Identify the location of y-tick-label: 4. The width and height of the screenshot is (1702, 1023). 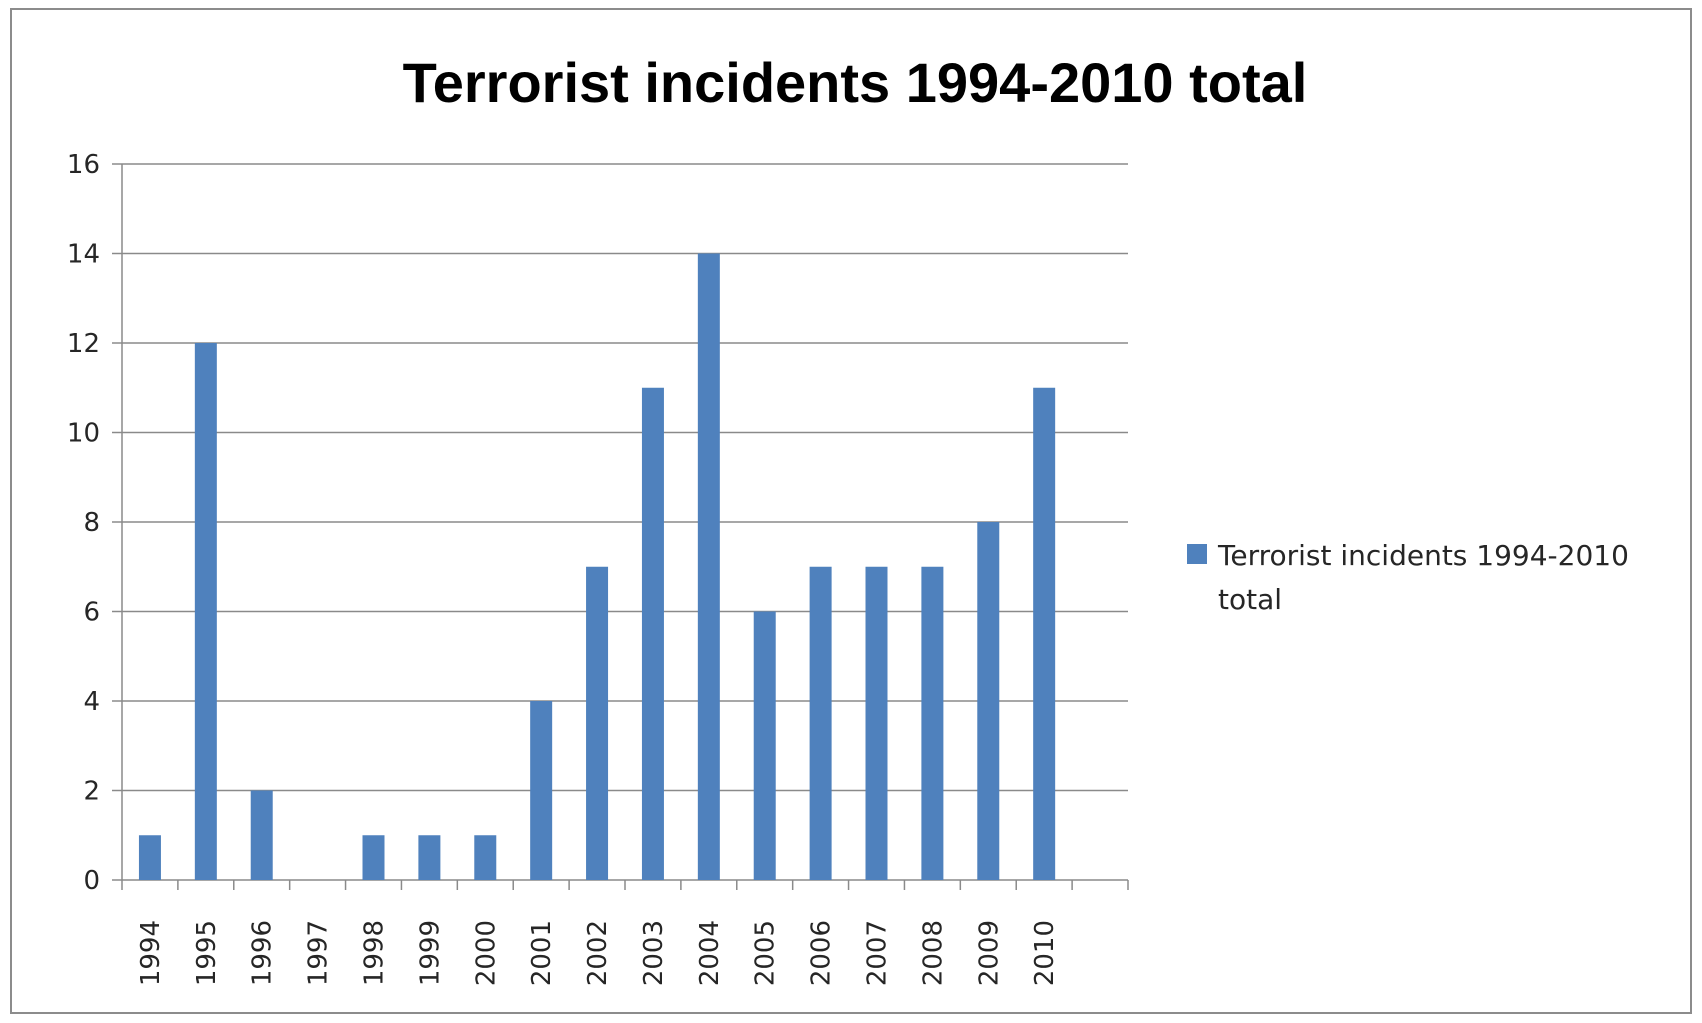
(91, 702).